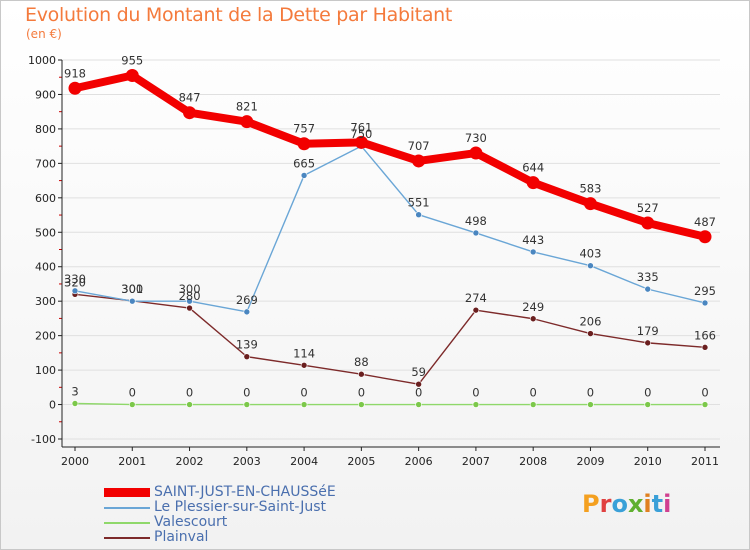  Describe the element at coordinates (419, 146) in the screenshot. I see `data-label-saint-just: 707` at that location.